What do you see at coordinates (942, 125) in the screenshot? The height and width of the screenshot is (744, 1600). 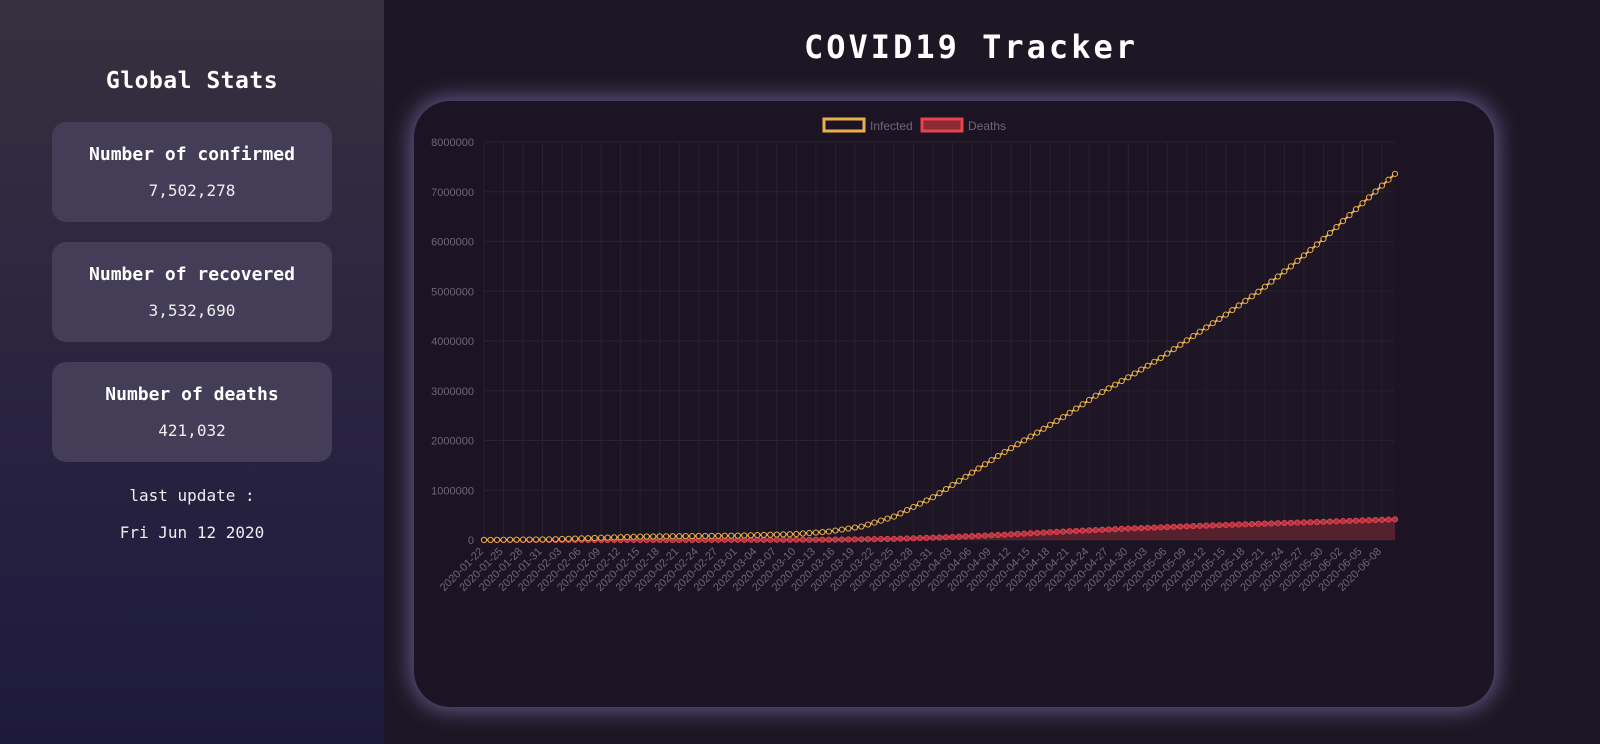 I see `legend-swatch-deaths` at bounding box center [942, 125].